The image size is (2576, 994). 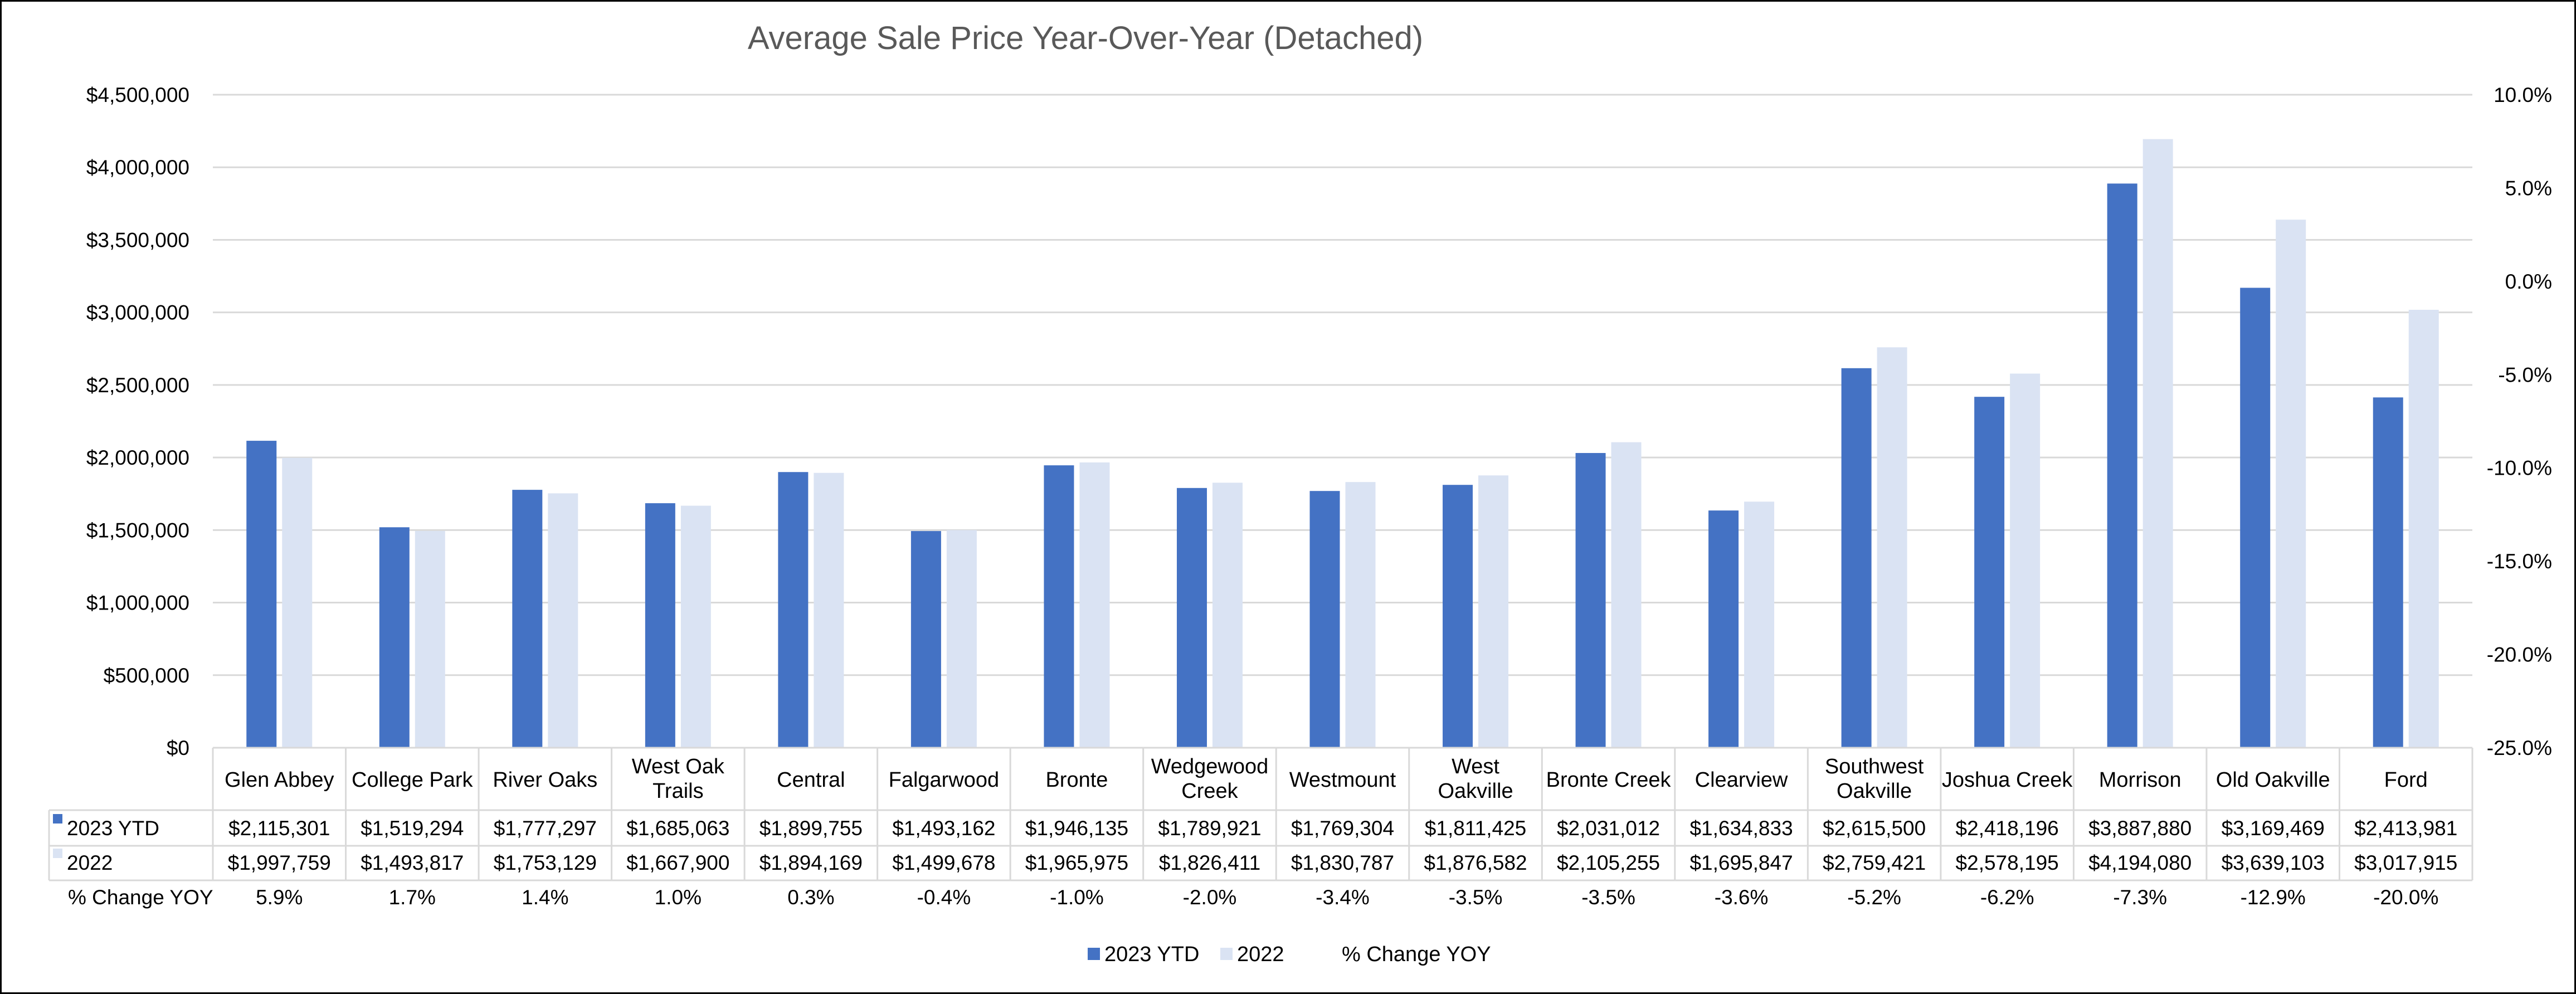 I want to click on category-label: Southwest Oakville, so click(x=1874, y=779).